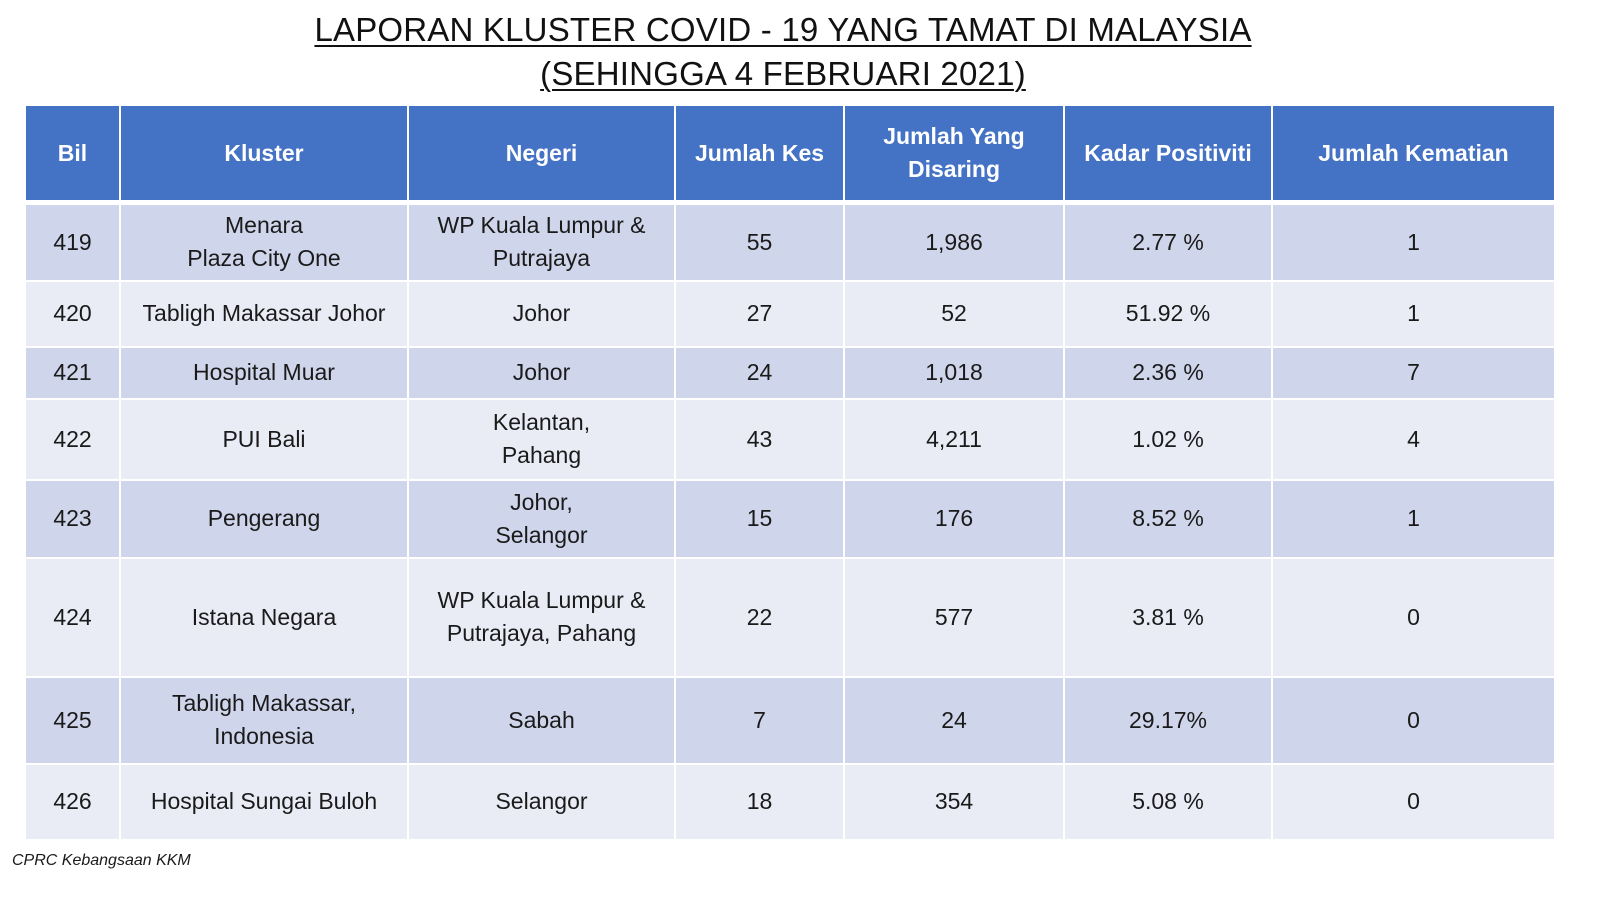  Describe the element at coordinates (72, 154) in the screenshot. I see `header-bil: Bil` at that location.